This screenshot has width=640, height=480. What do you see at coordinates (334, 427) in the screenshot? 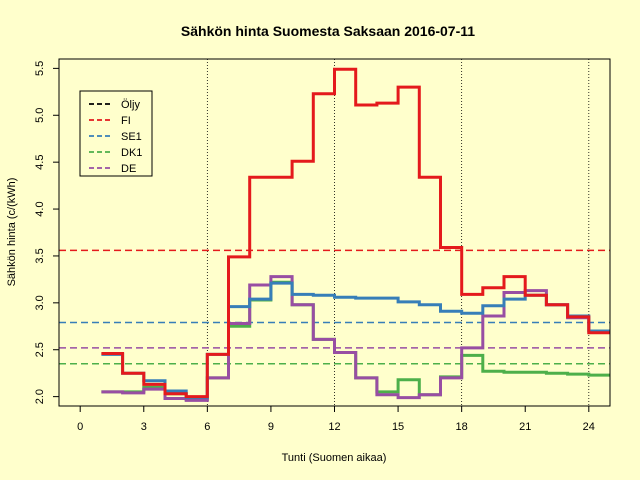
I see `x-tick-label-12: 12` at bounding box center [334, 427].